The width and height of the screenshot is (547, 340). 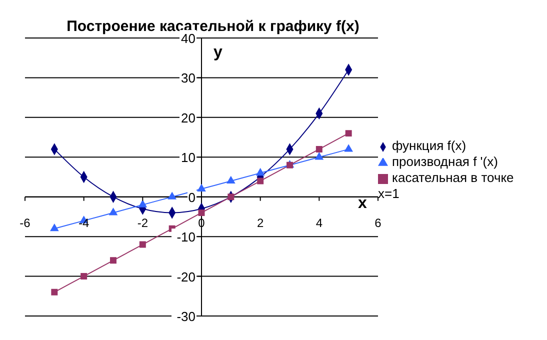 I want to click on y-tick-label: 40, so click(x=188, y=38).